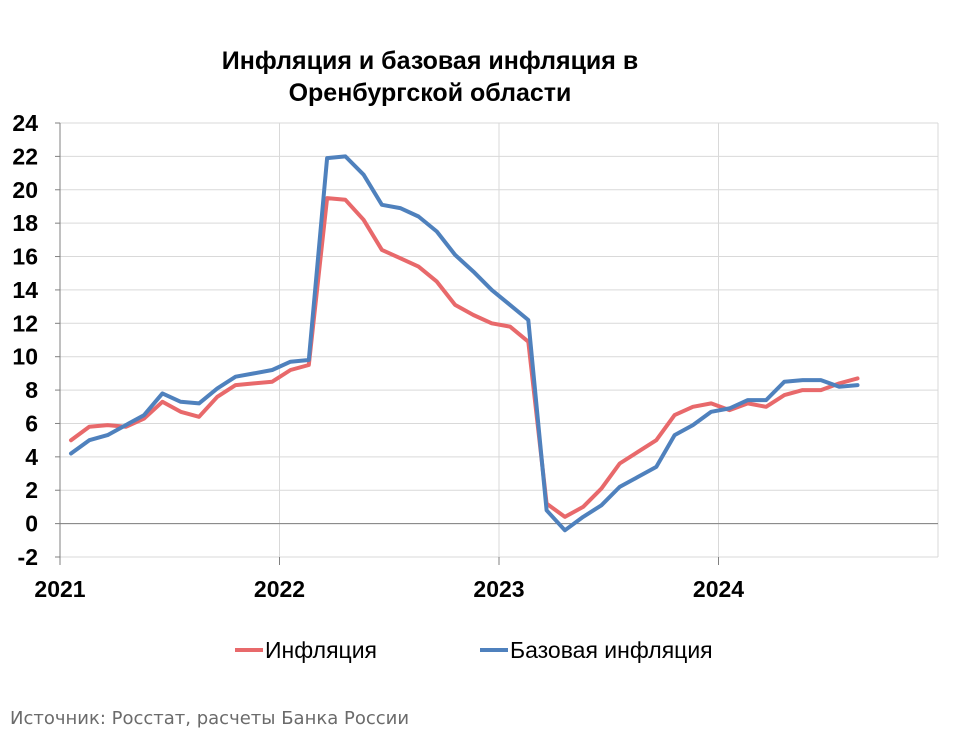  I want to click on y-tick-label: 12, so click(25, 323).